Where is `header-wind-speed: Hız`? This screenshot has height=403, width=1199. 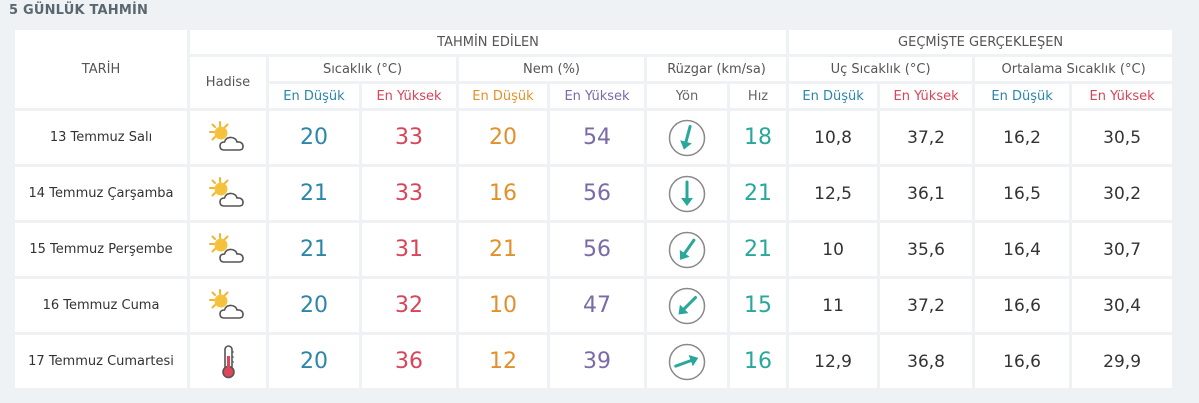 header-wind-speed: Hız is located at coordinates (758, 96).